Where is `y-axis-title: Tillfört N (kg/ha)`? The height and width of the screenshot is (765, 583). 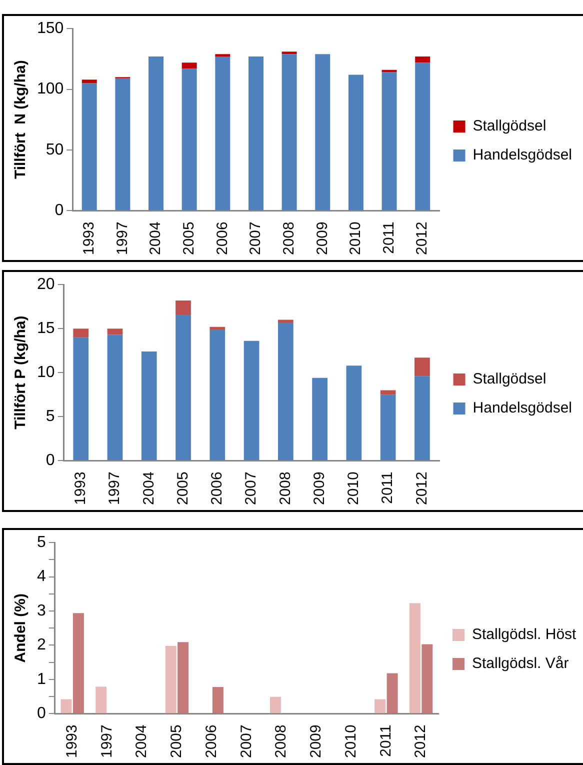 y-axis-title: Tillfört N (kg/ha) is located at coordinates (21, 120).